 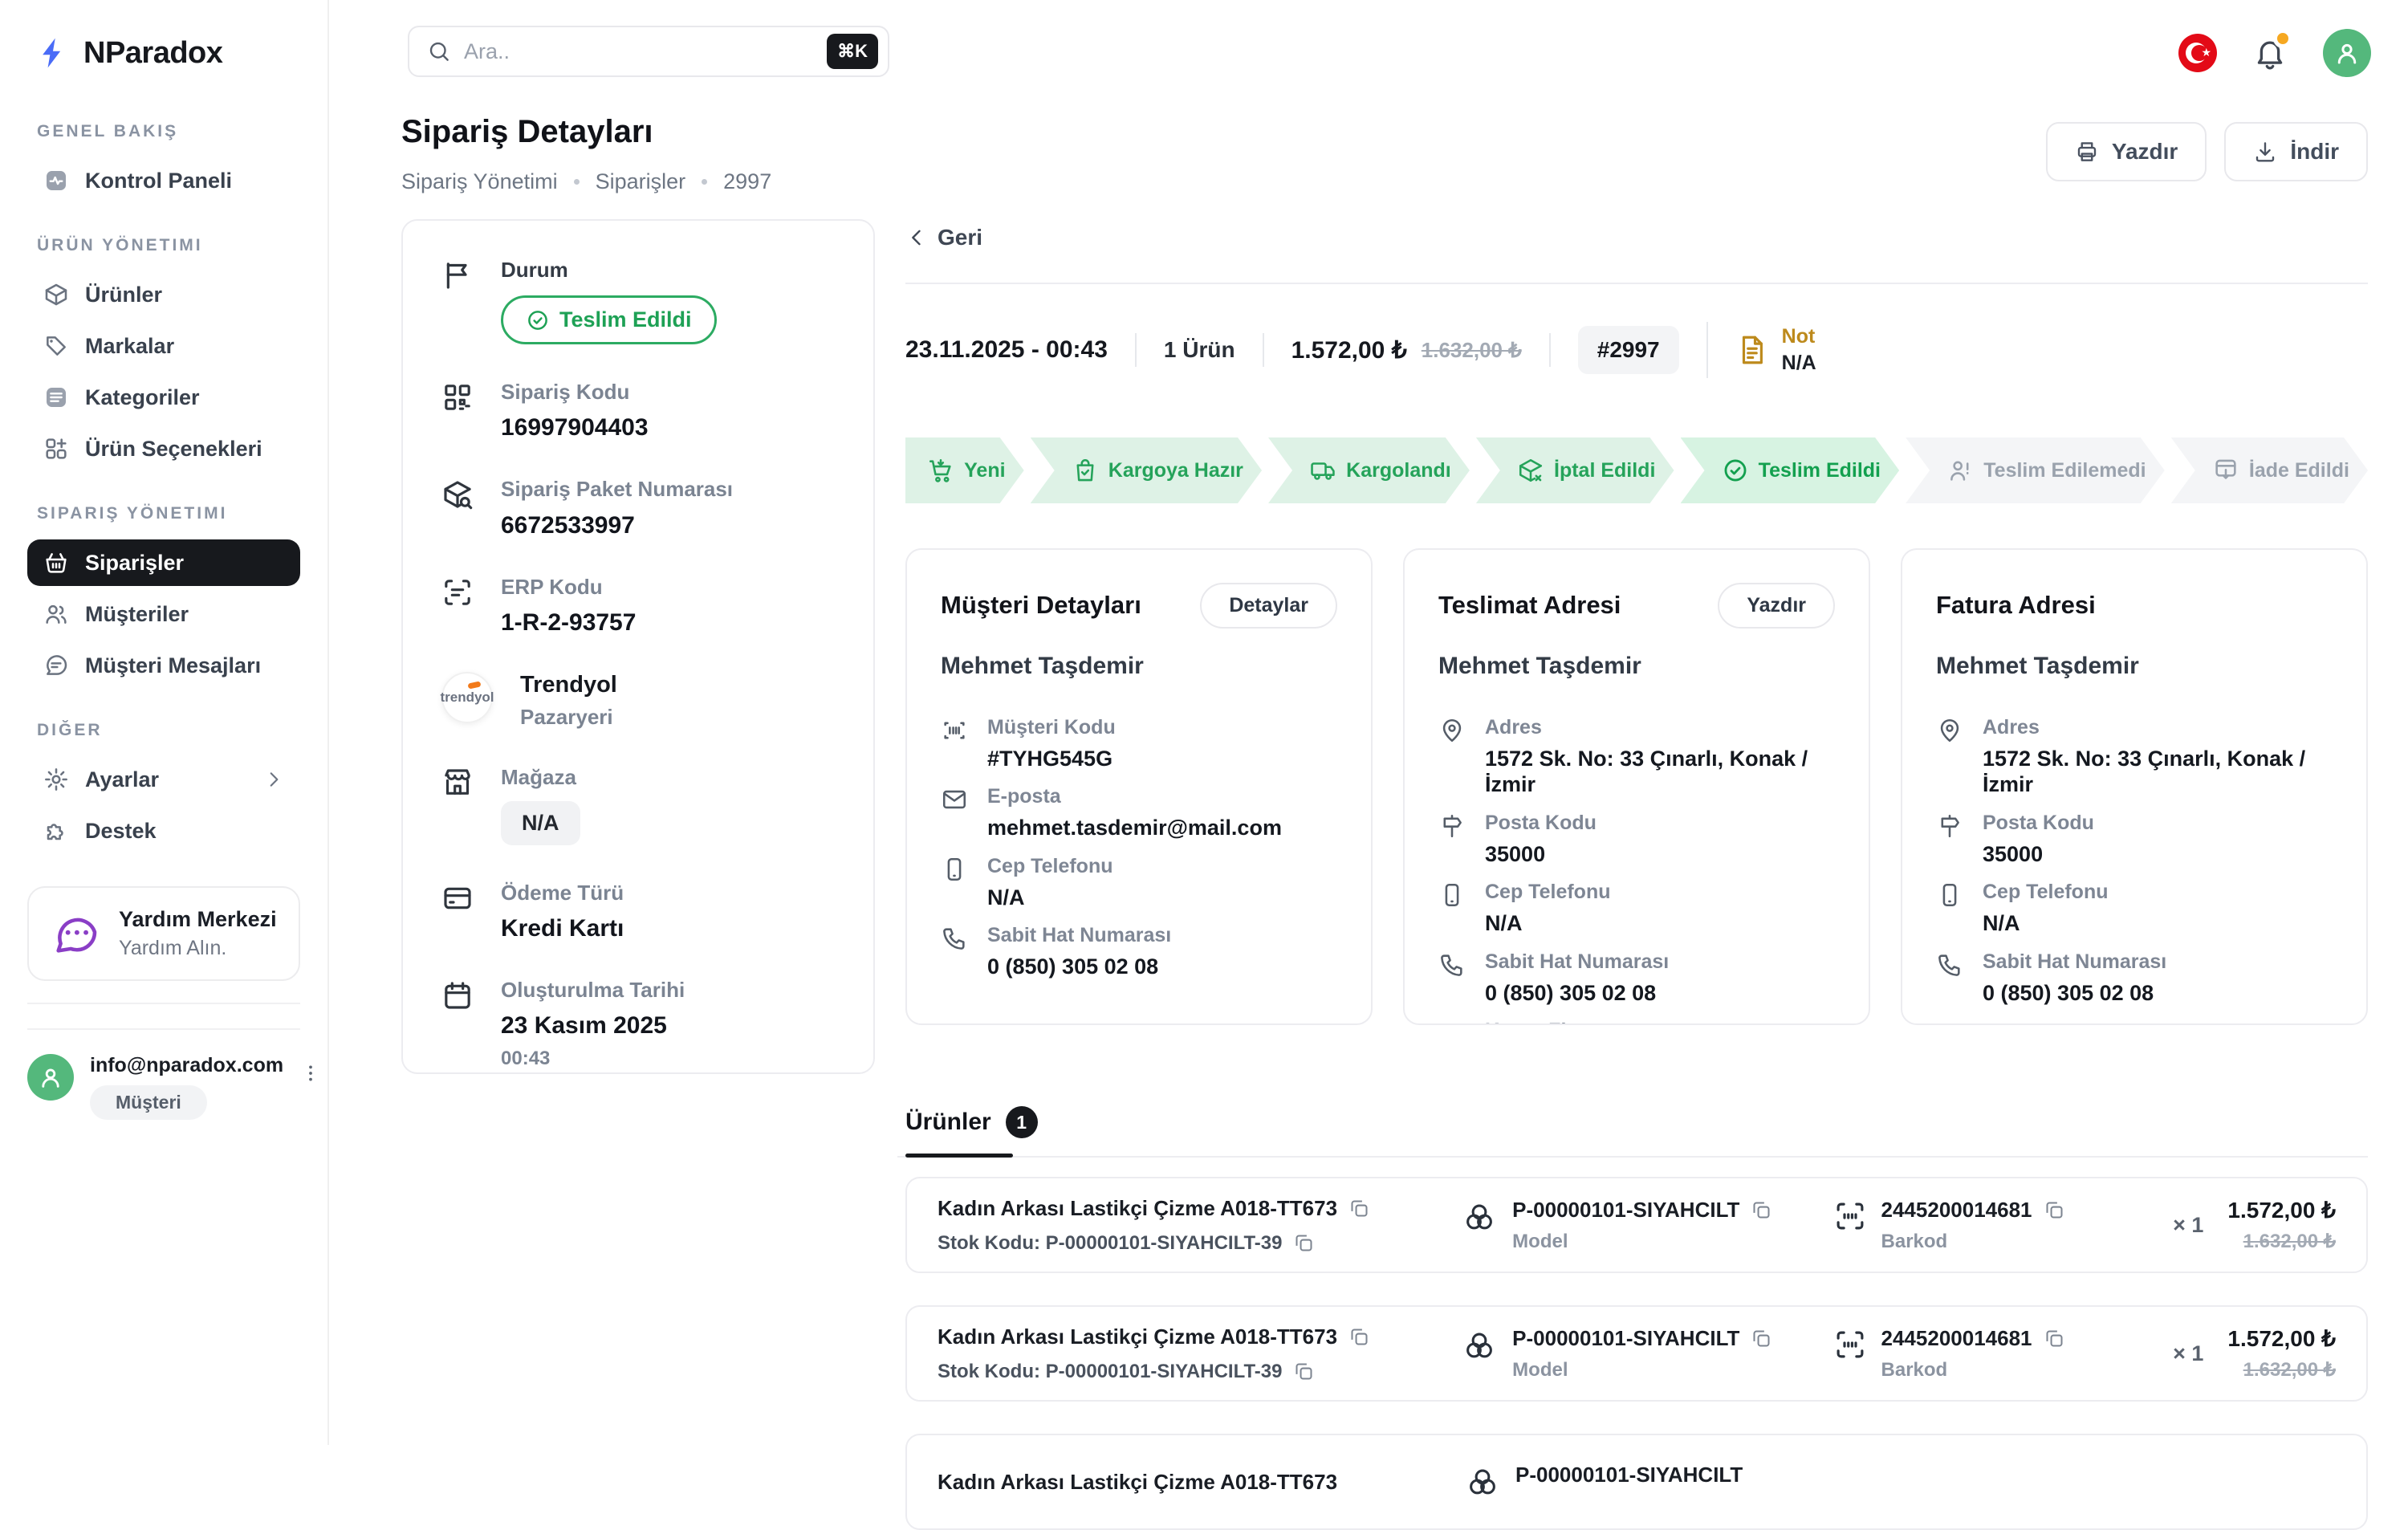 I want to click on card-title: Fatura Adresi, so click(x=2016, y=605).